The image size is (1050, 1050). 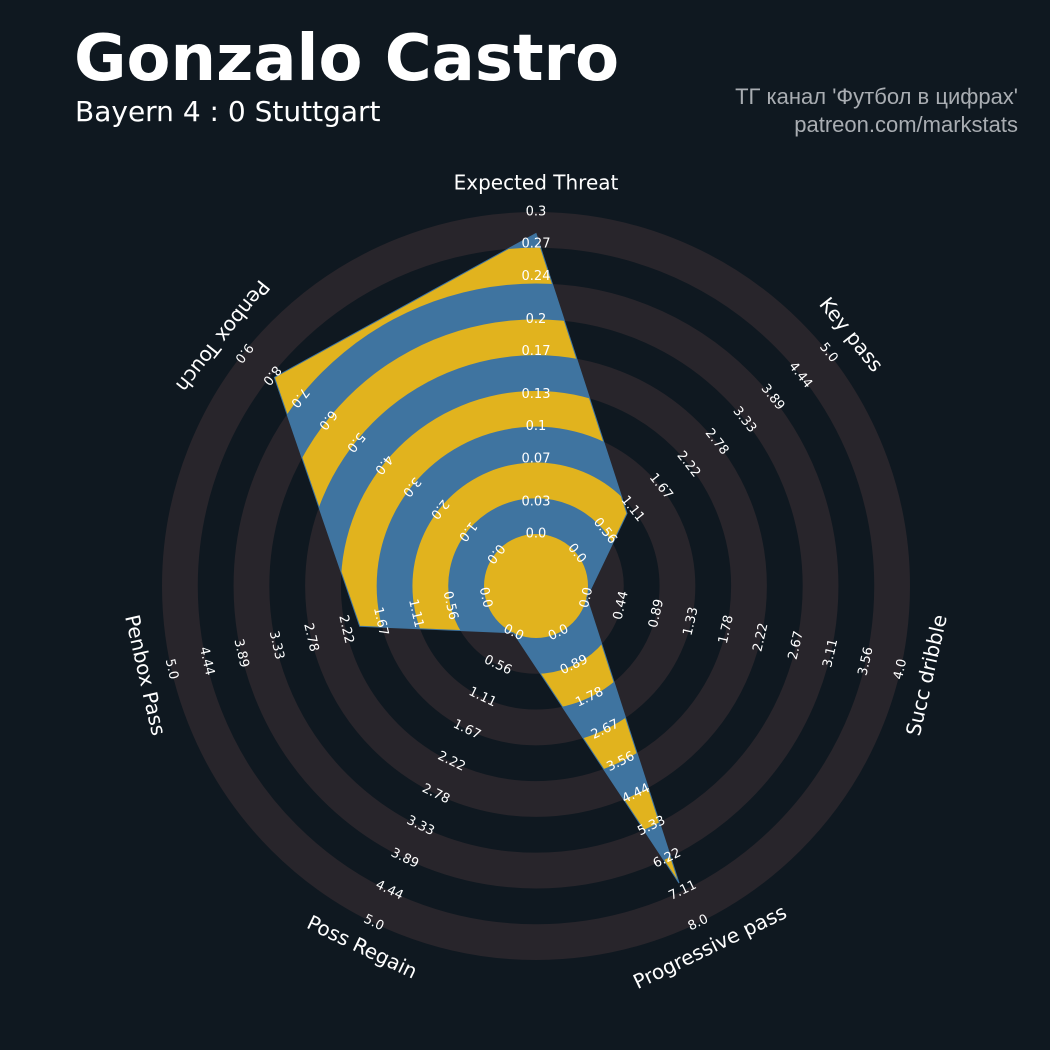 What do you see at coordinates (536, 426) in the screenshot?
I see `tick-label: 0.1` at bounding box center [536, 426].